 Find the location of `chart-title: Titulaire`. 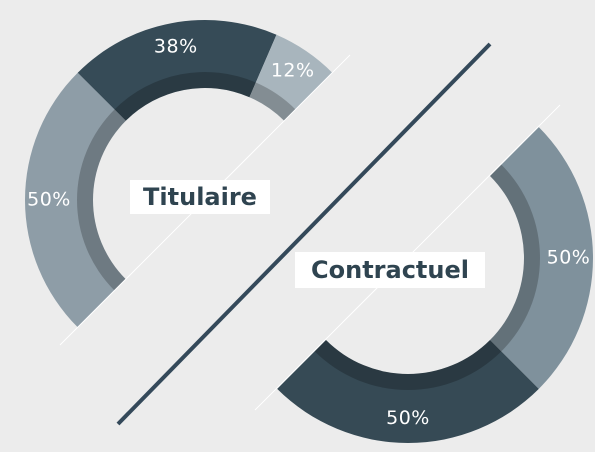

chart-title: Titulaire is located at coordinates (200, 197).